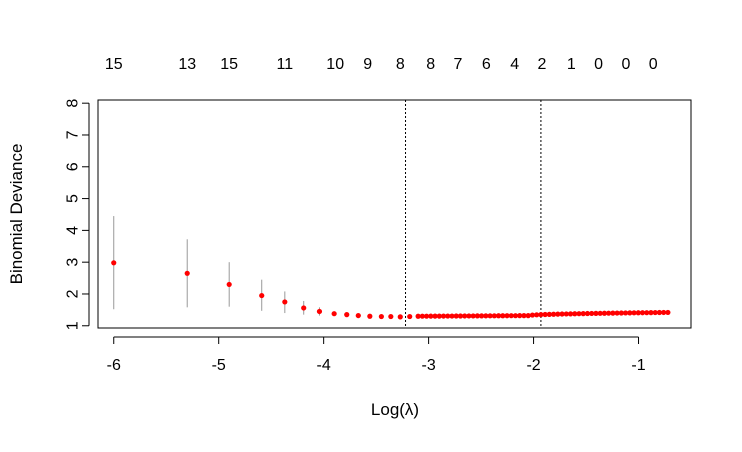  I want to click on x-tick-label-0: -6, so click(114, 365).